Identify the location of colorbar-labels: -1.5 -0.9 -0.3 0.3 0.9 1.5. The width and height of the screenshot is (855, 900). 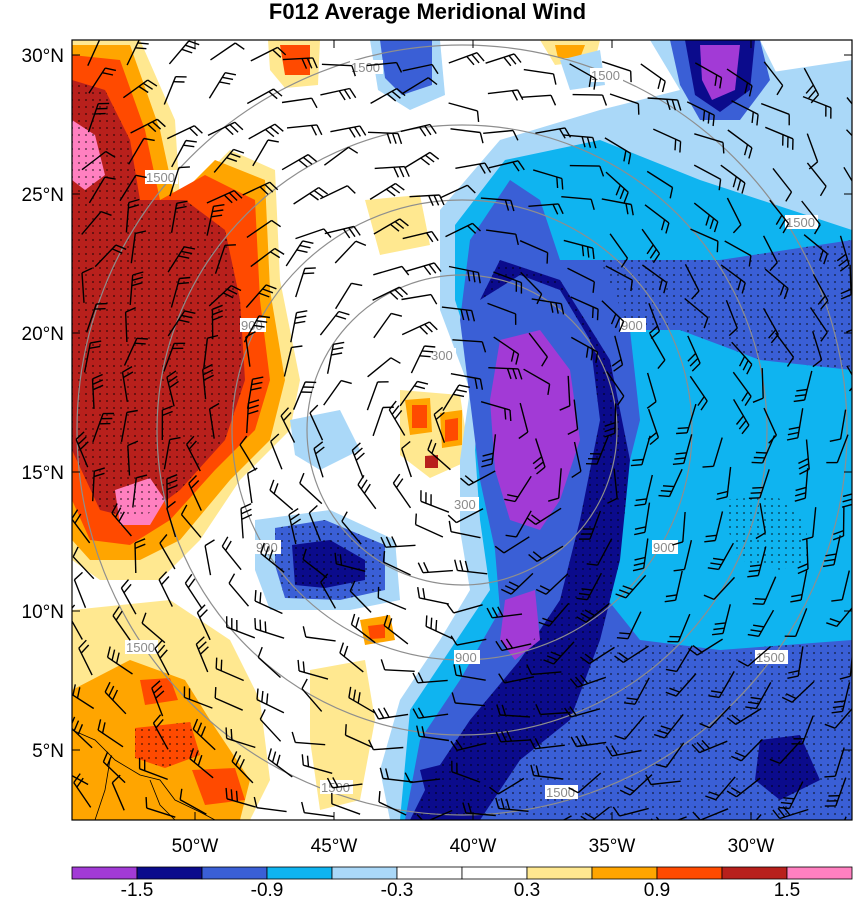
(461, 890).